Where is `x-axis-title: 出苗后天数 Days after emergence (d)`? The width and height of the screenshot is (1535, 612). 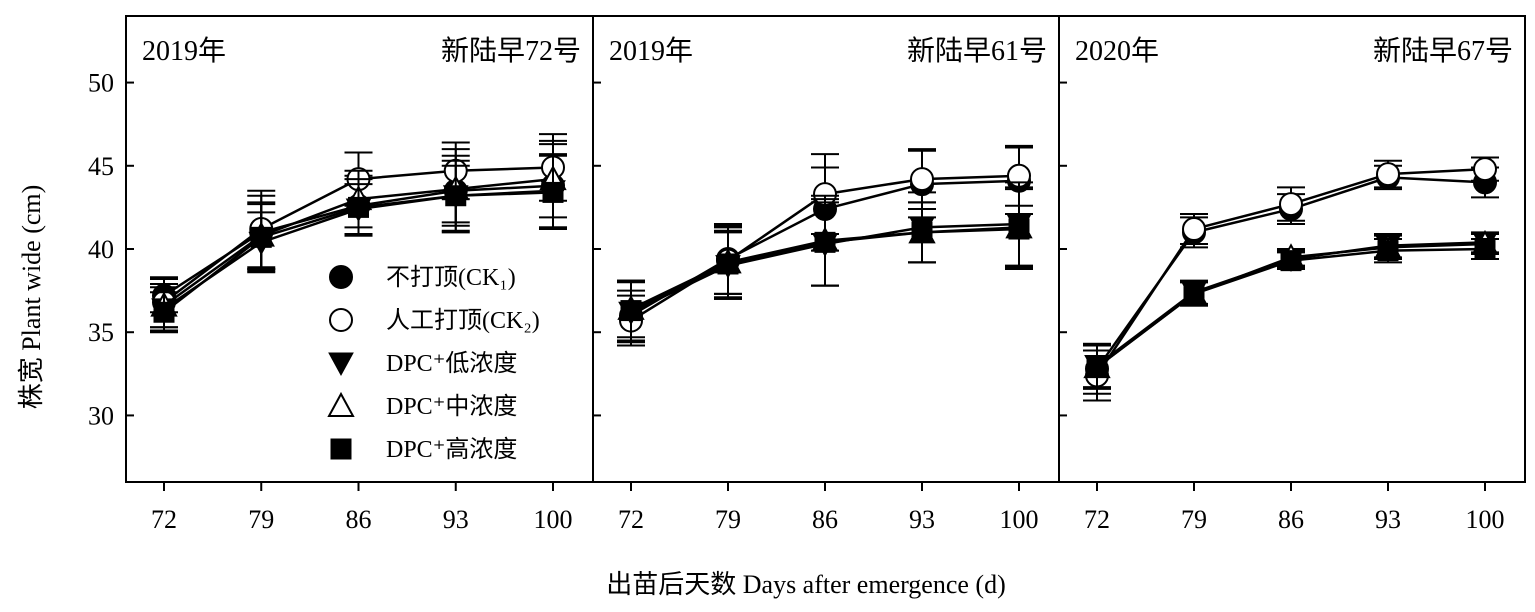 x-axis-title: 出苗后天数 Days after emergence (d) is located at coordinates (805, 584).